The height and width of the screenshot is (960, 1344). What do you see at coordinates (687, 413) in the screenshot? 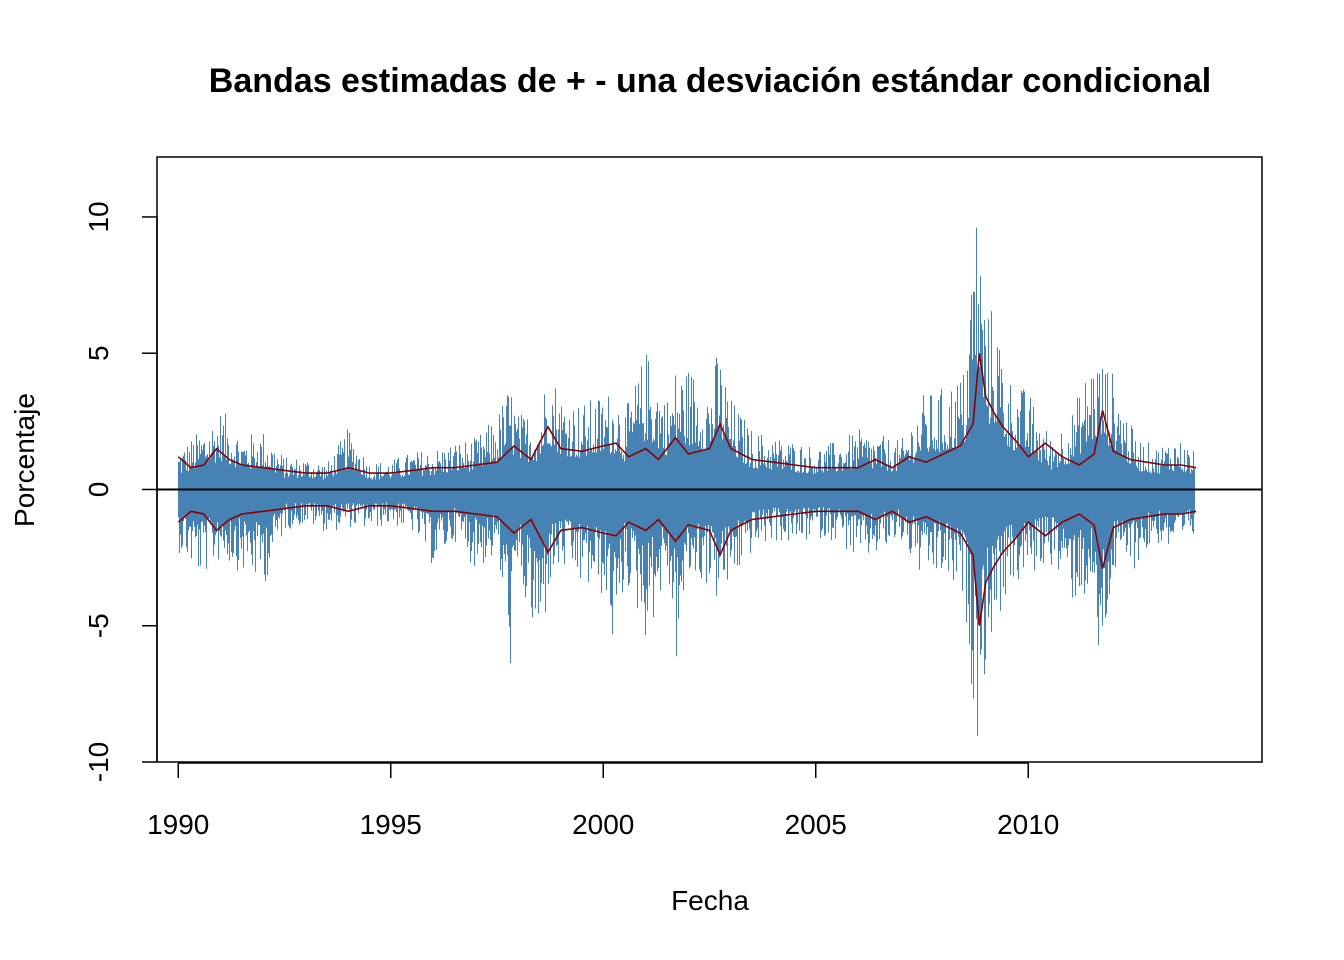
I see `upper-band-line` at bounding box center [687, 413].